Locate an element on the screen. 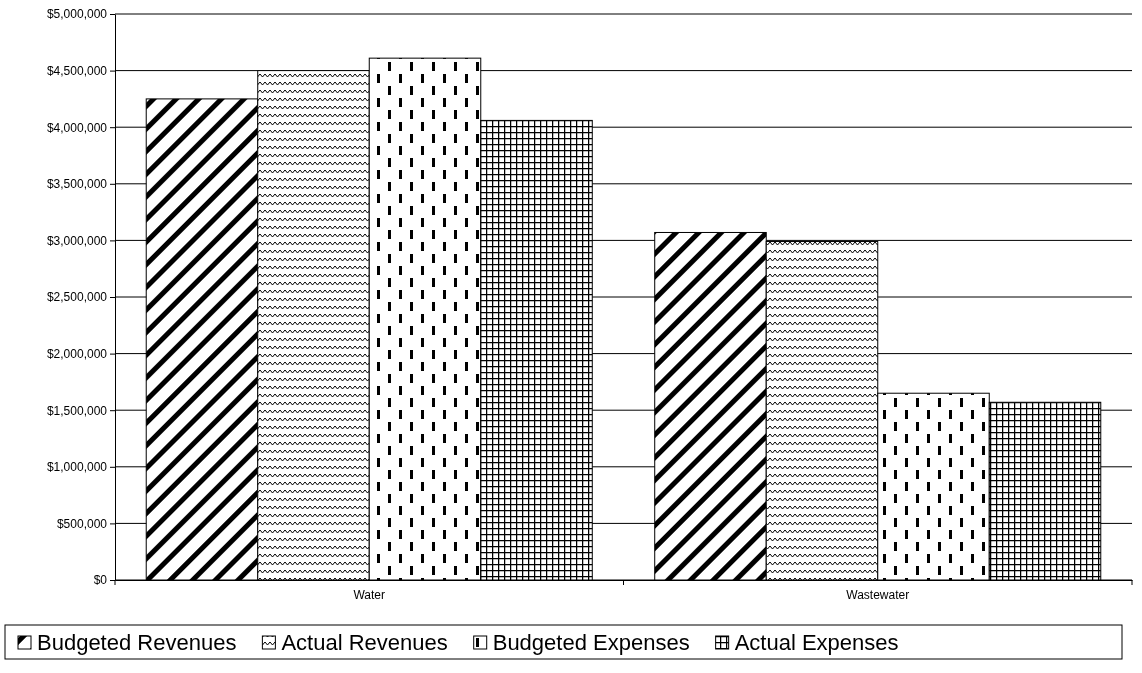 The height and width of the screenshot is (673, 1142). y-tick-label: $1,000,000 is located at coordinates (77, 467).